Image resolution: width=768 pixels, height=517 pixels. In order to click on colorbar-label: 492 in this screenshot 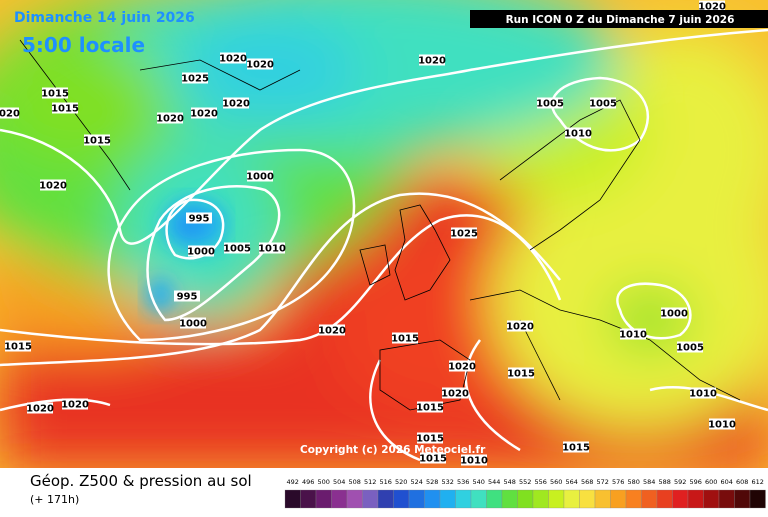, I will do `click(293, 482)`.